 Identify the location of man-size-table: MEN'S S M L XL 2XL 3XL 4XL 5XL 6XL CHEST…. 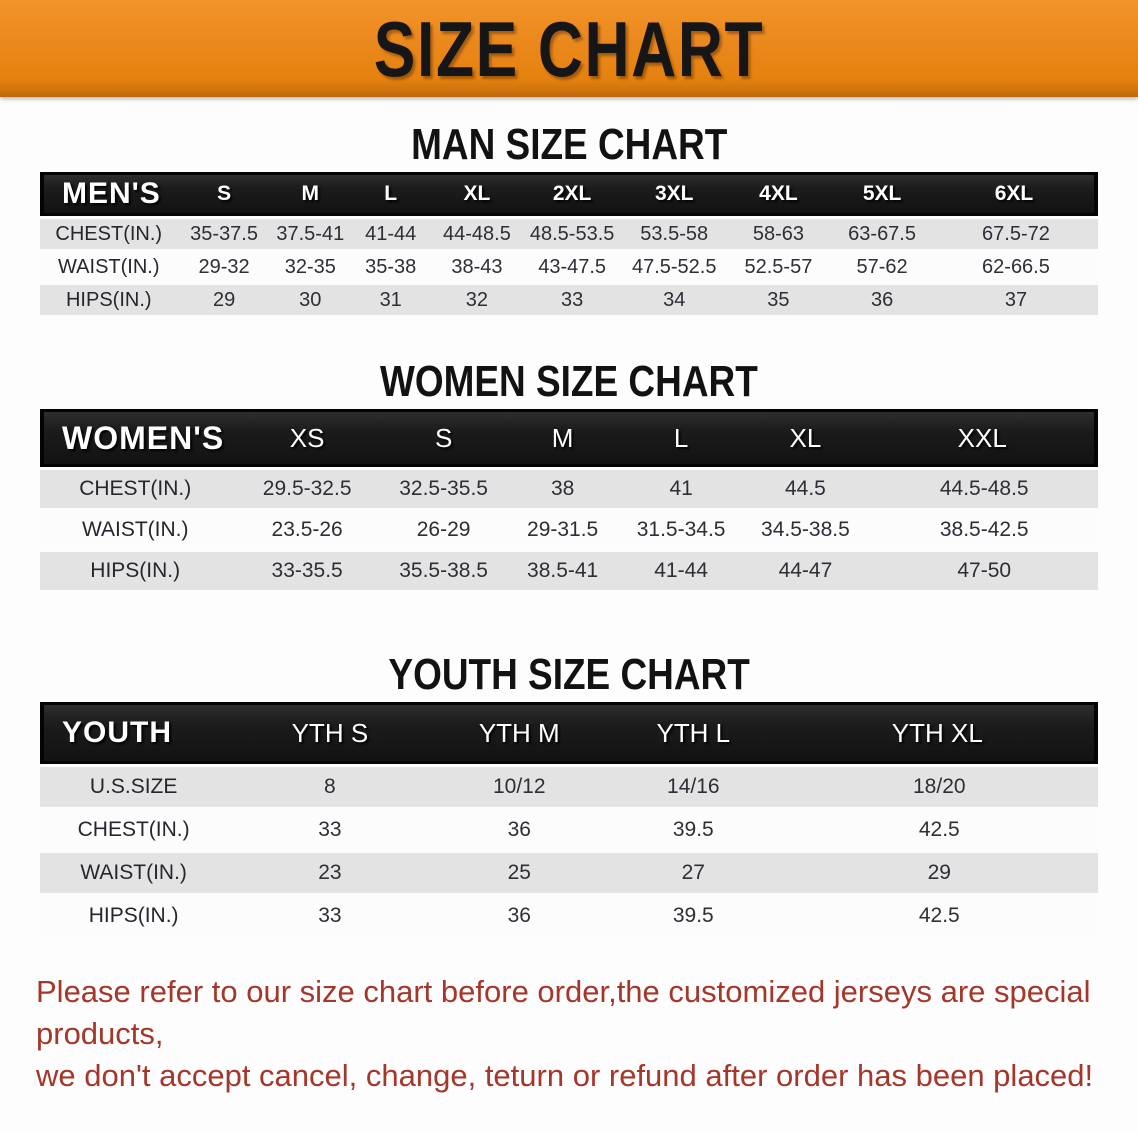
(569, 243).